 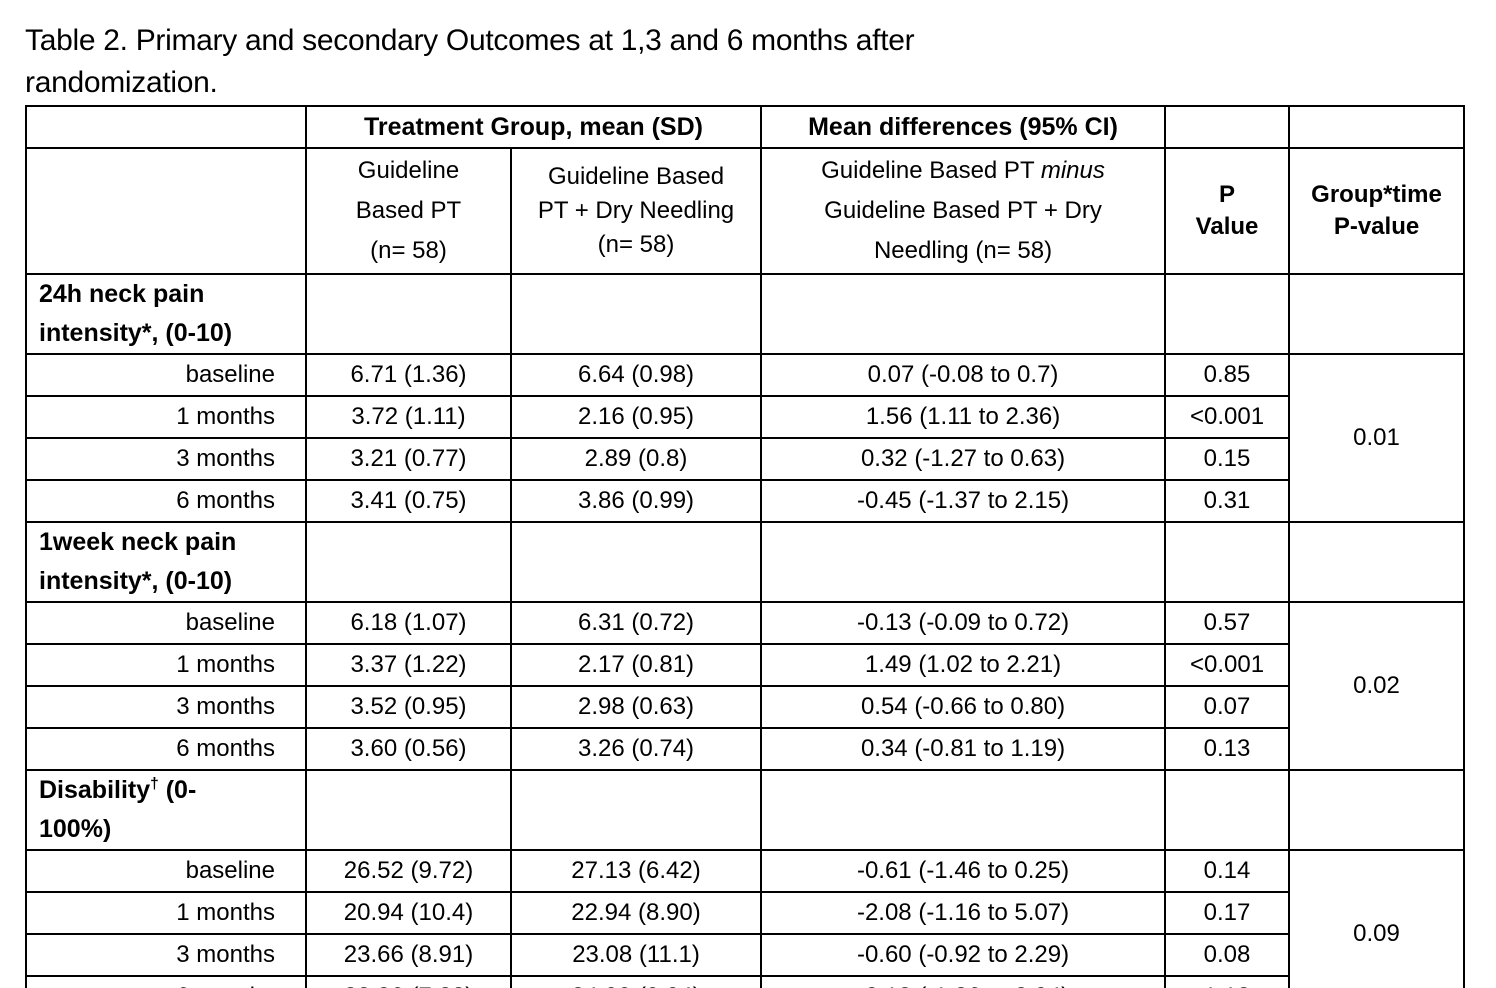 What do you see at coordinates (1227, 913) in the screenshot?
I see `p-value-cell: 0.17` at bounding box center [1227, 913].